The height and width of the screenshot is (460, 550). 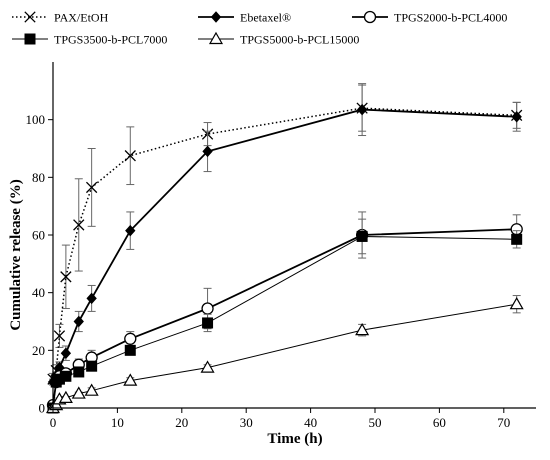 What do you see at coordinates (53, 422) in the screenshot?
I see `x-tick-label: 0` at bounding box center [53, 422].